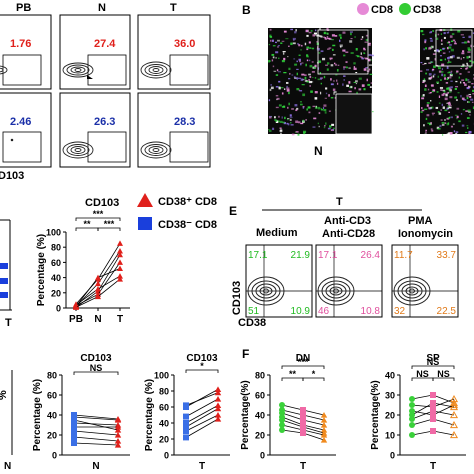 This screenshot has height=474, width=474. I want to click on panel-e-xlabel: CD38, so click(252, 323).